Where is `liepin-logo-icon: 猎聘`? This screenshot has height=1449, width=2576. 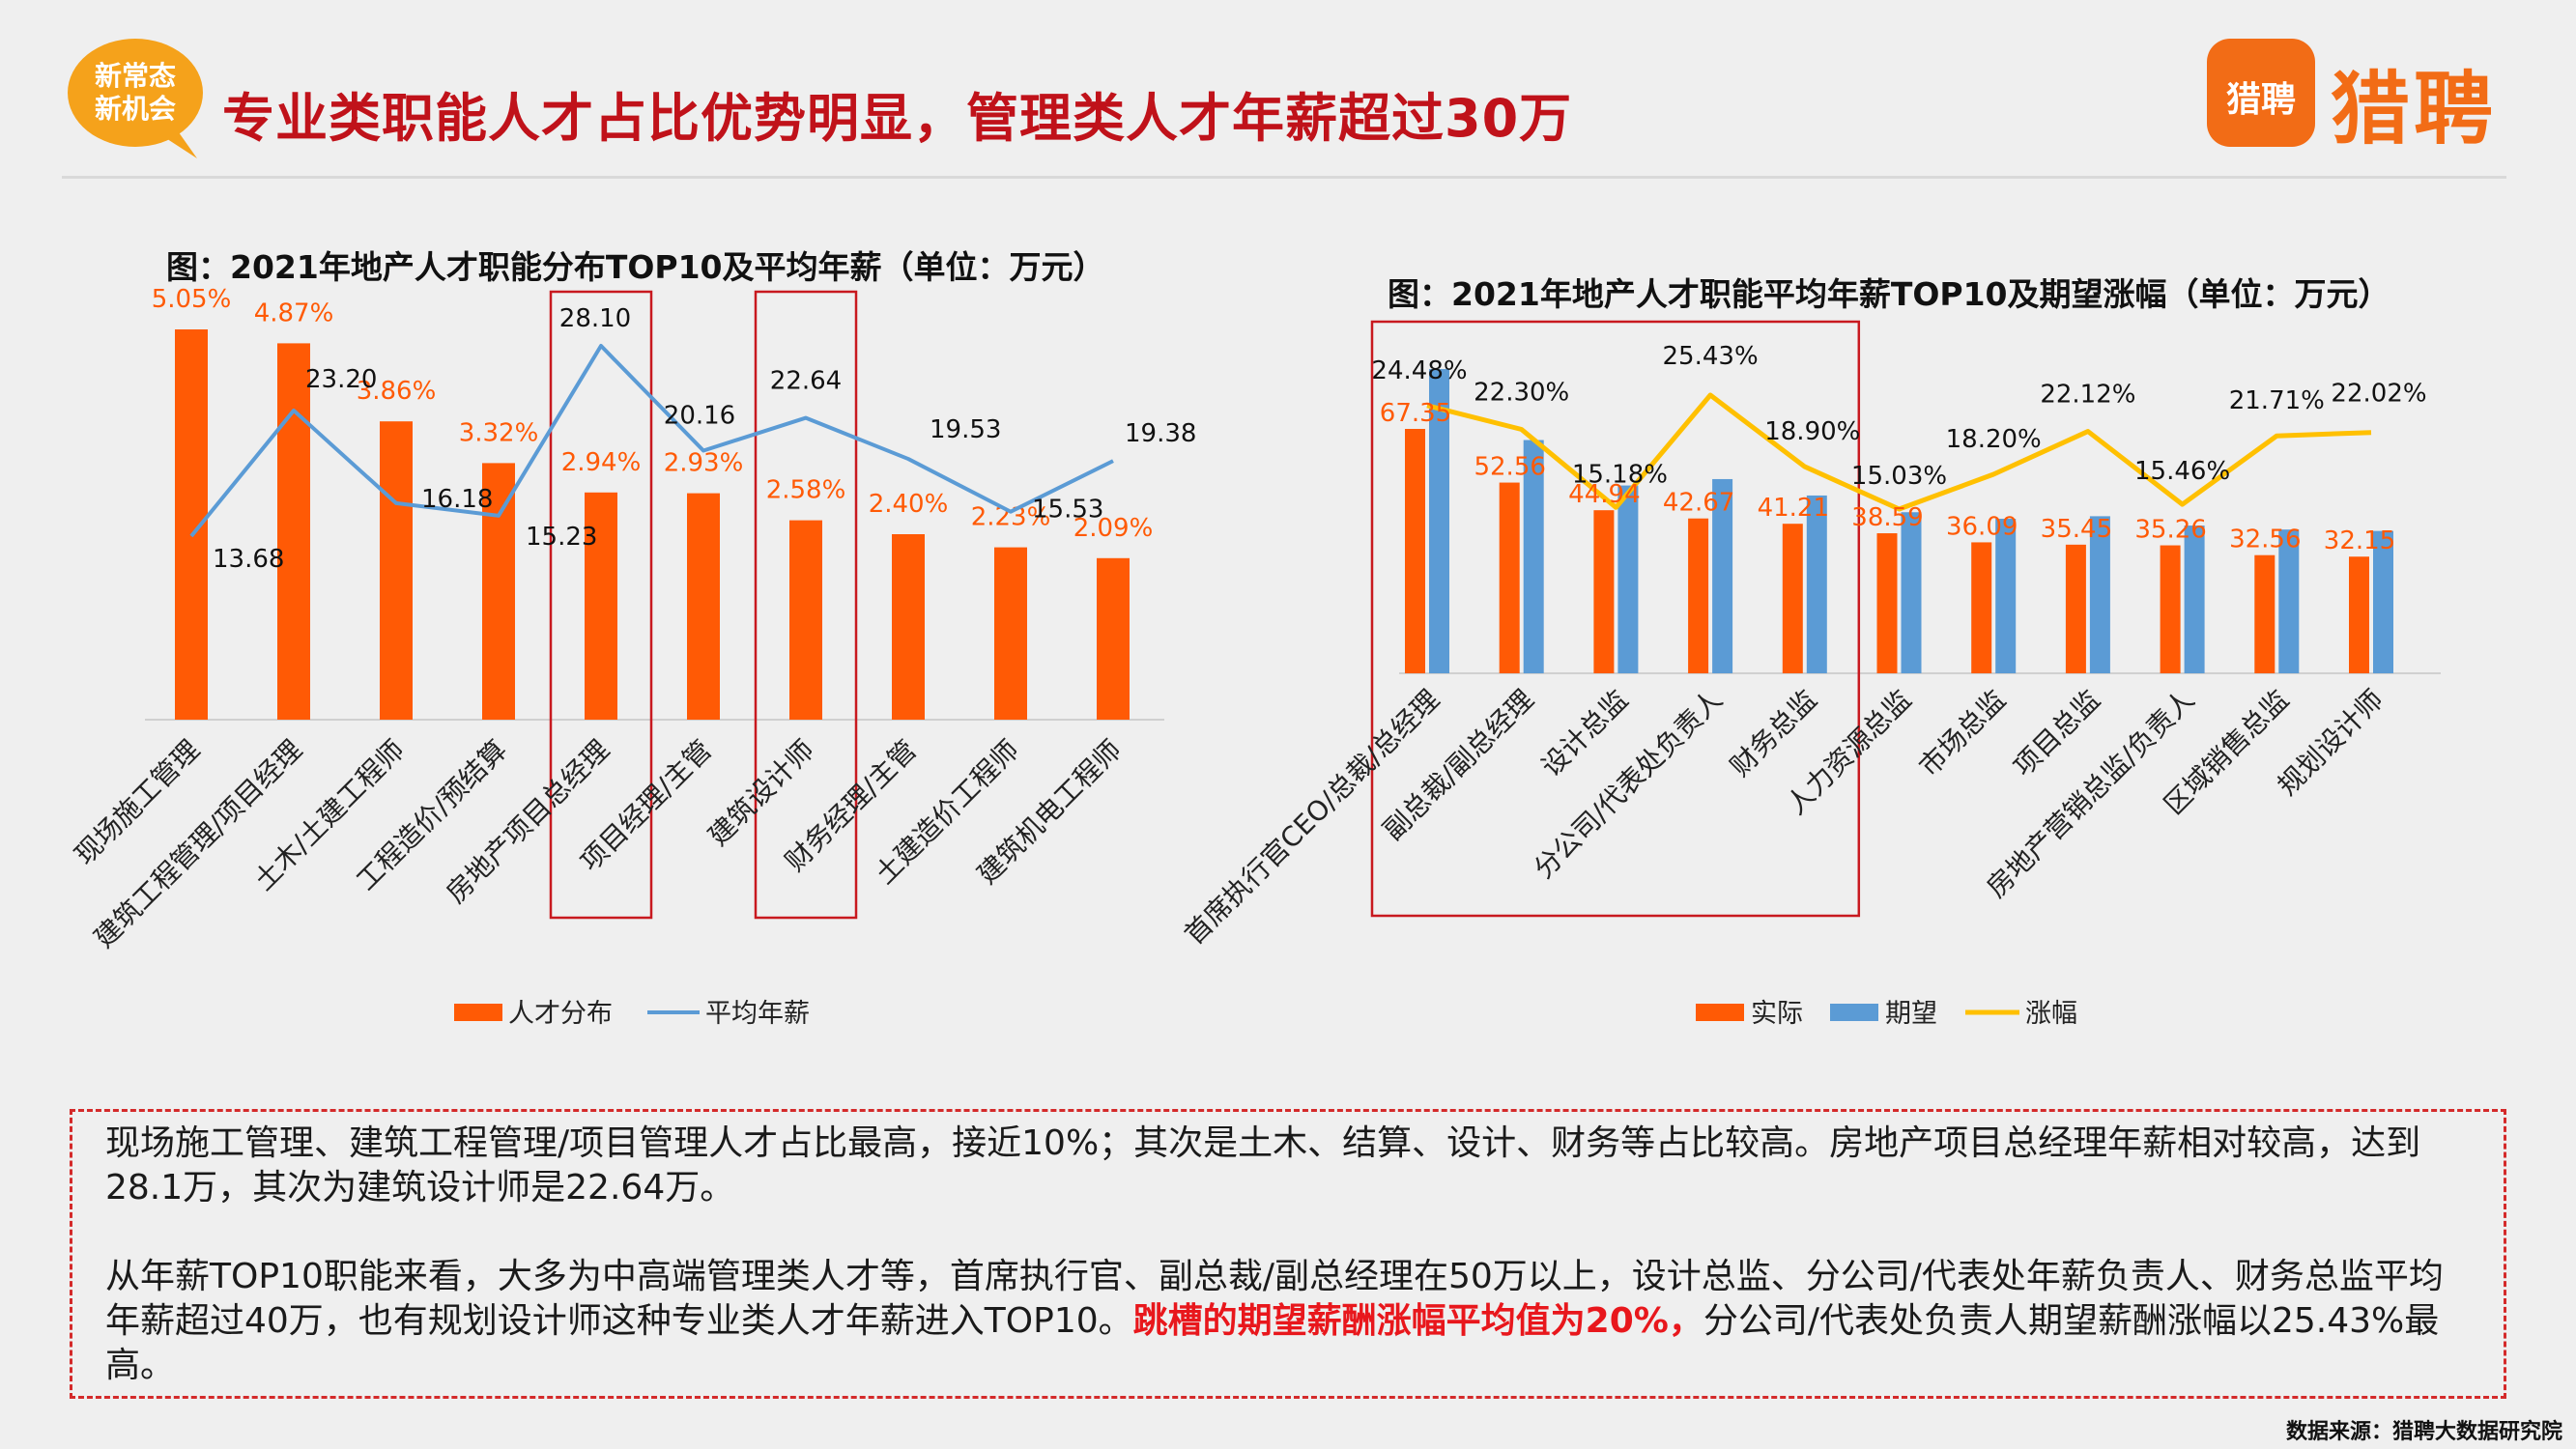
liepin-logo-icon: 猎聘 is located at coordinates (2261, 93).